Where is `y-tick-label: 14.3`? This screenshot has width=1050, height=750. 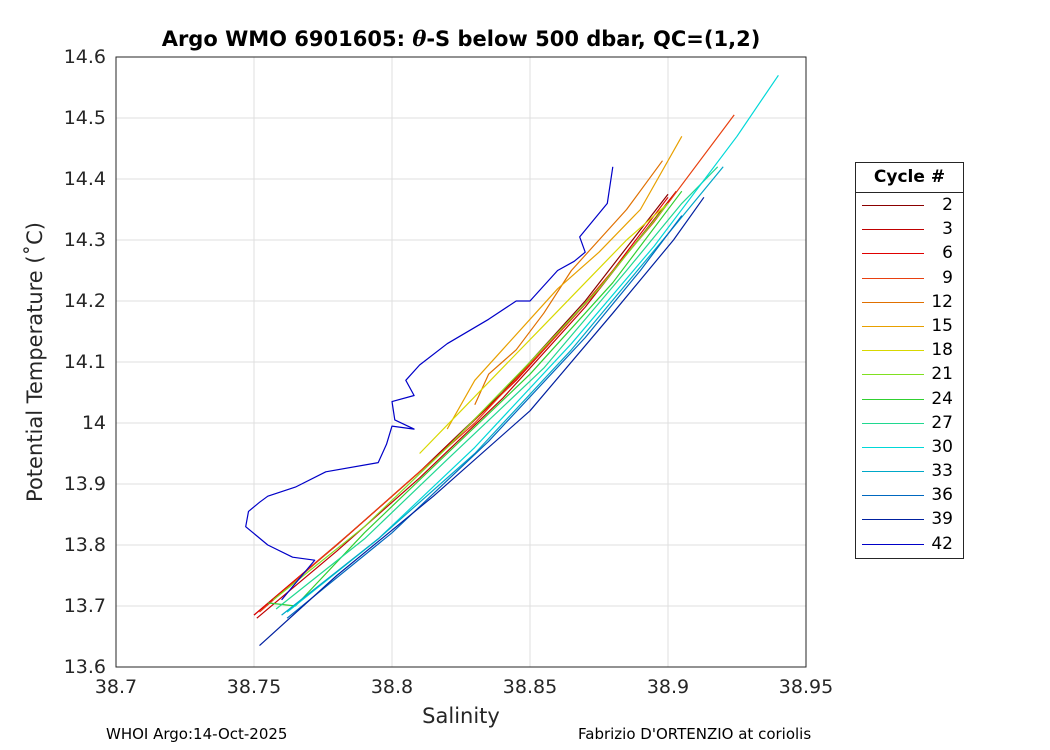
y-tick-label: 14.3 is located at coordinates (84, 240).